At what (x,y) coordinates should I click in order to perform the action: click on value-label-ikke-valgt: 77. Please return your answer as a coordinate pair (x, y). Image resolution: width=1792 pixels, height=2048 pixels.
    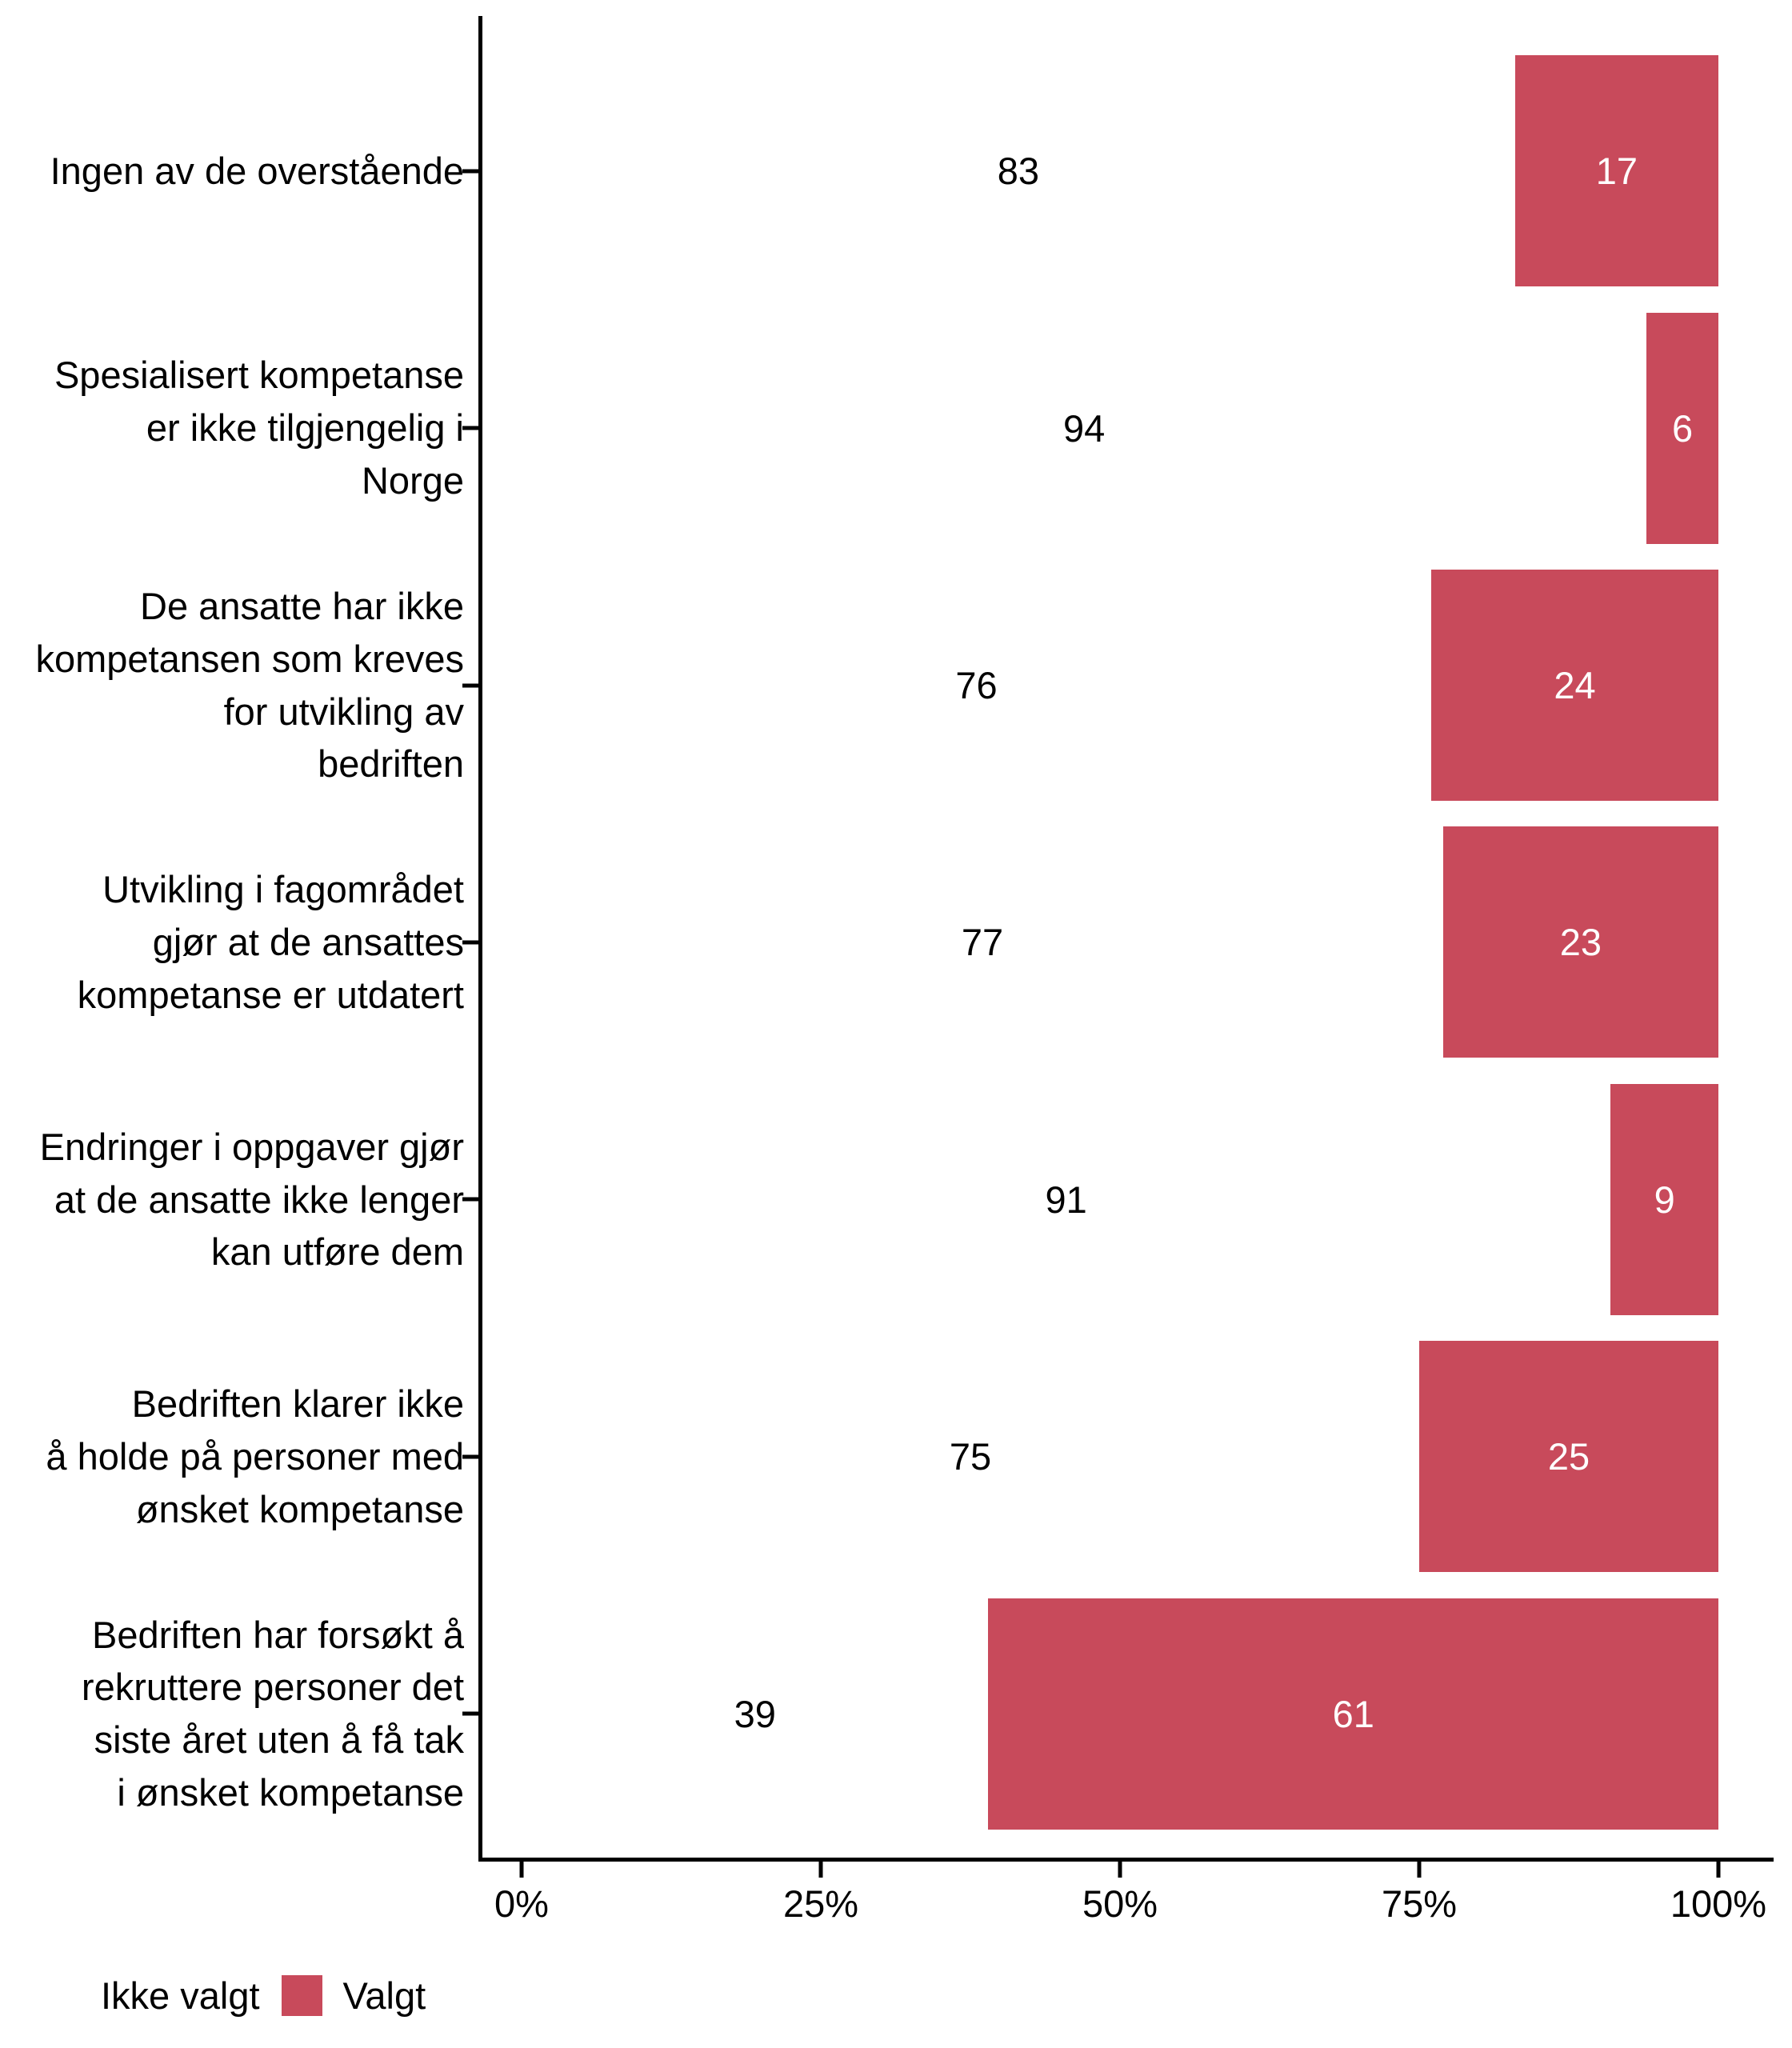
    Looking at the image, I should click on (982, 942).